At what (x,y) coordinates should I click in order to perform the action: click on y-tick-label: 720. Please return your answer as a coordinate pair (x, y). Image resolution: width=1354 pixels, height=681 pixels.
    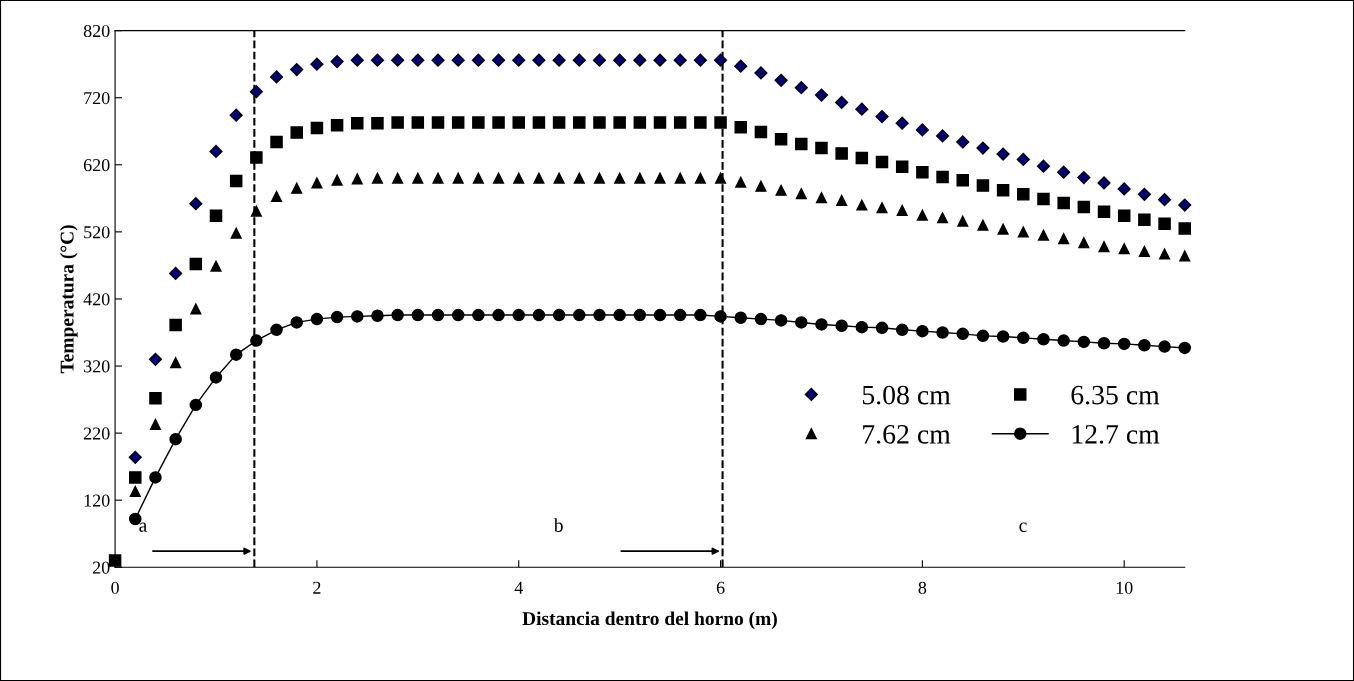
    Looking at the image, I should click on (97, 98).